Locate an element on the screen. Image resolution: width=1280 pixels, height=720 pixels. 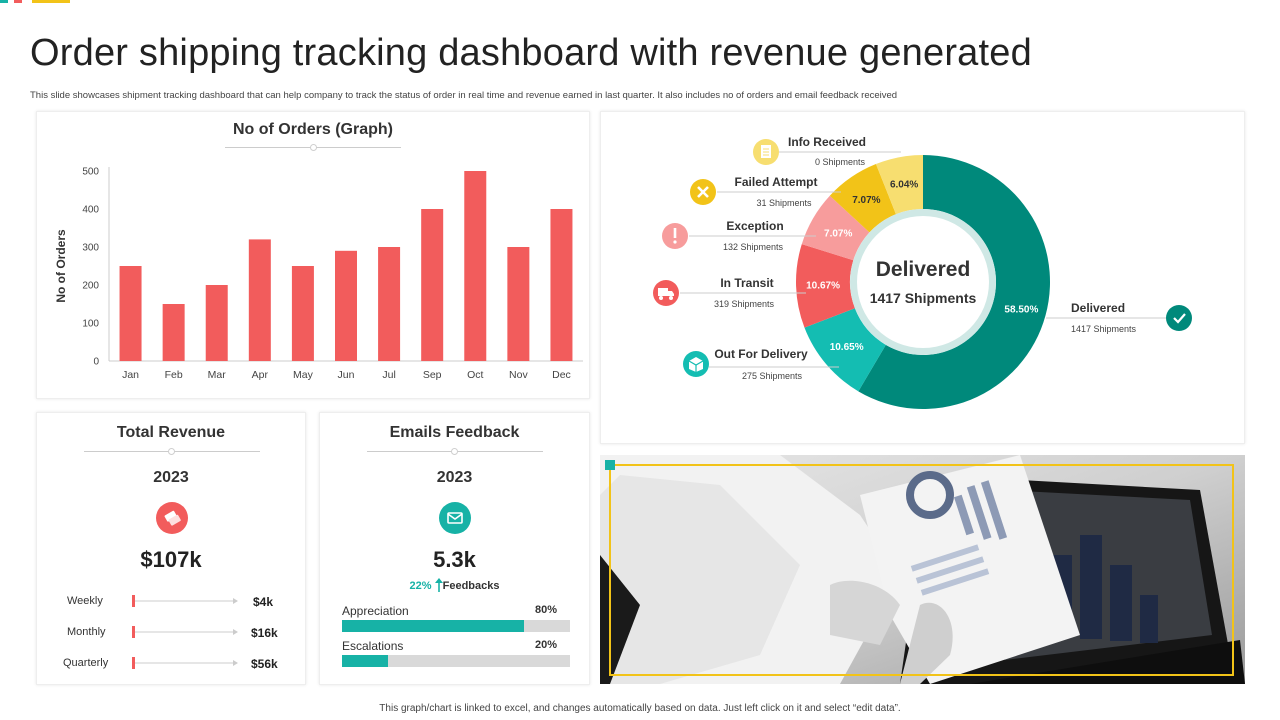
revenue-total: $107k is located at coordinates (171, 559).